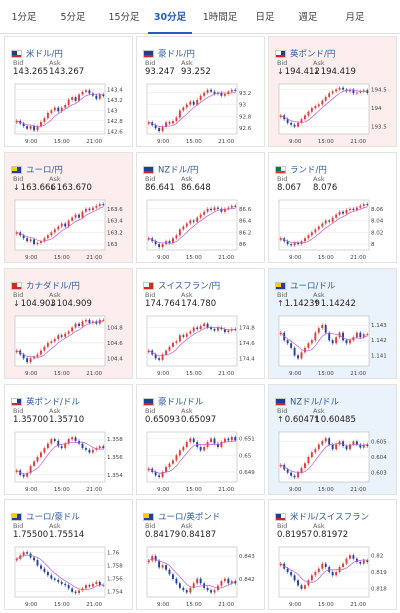  I want to click on currency-pair-link: カナダドル/円, so click(53, 286).